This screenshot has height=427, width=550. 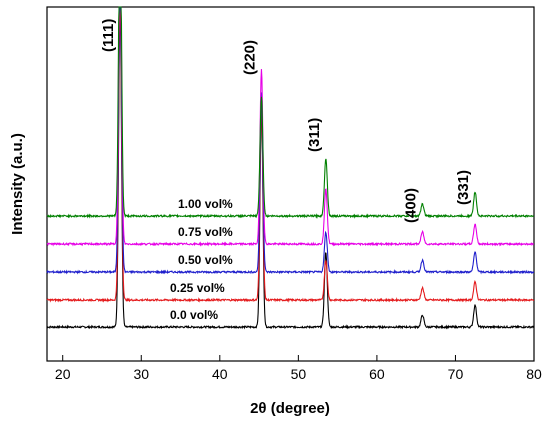 What do you see at coordinates (194, 315) in the screenshot?
I see `series-label: 0.0 vol%` at bounding box center [194, 315].